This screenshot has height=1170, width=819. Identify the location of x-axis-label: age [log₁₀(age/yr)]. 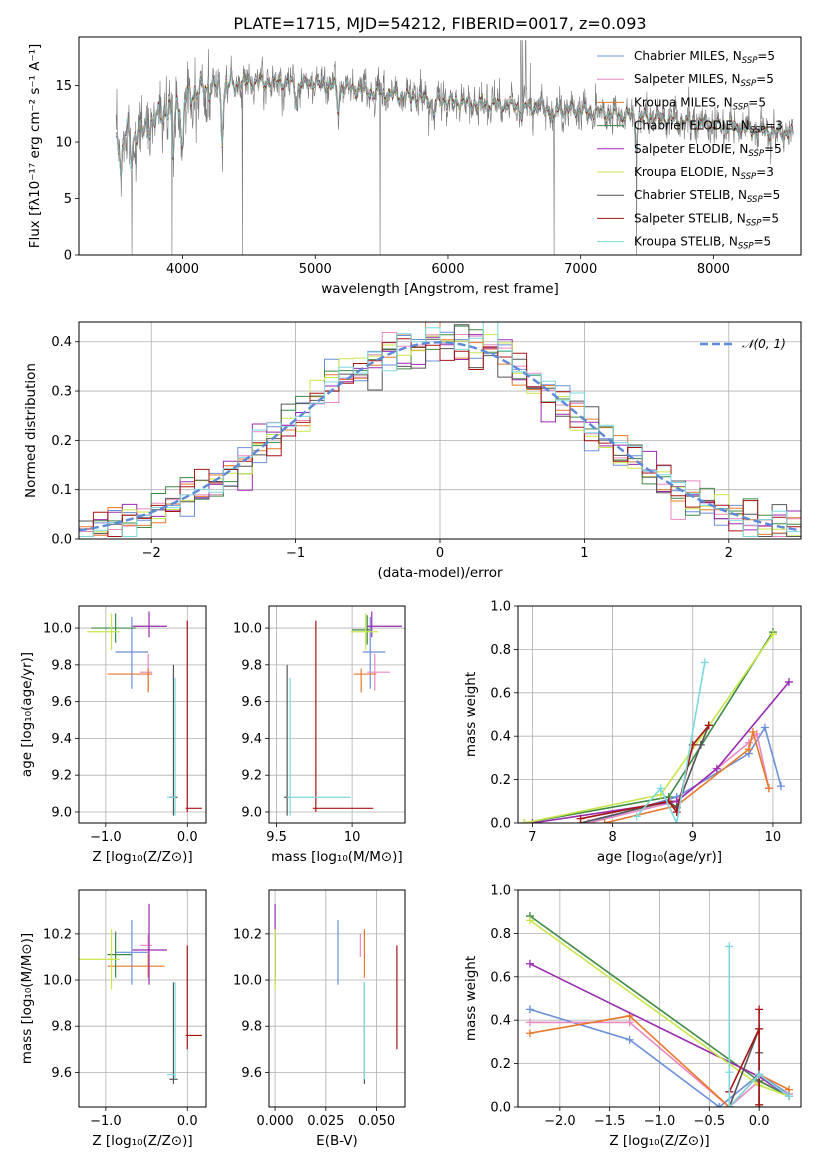
(659, 857).